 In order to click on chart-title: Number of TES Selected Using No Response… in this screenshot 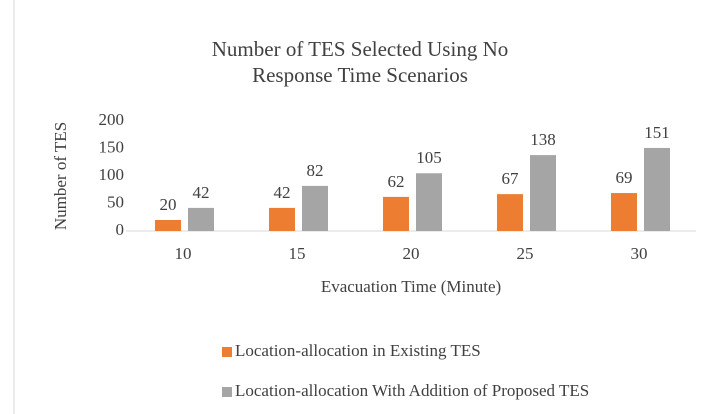, I will do `click(360, 62)`.